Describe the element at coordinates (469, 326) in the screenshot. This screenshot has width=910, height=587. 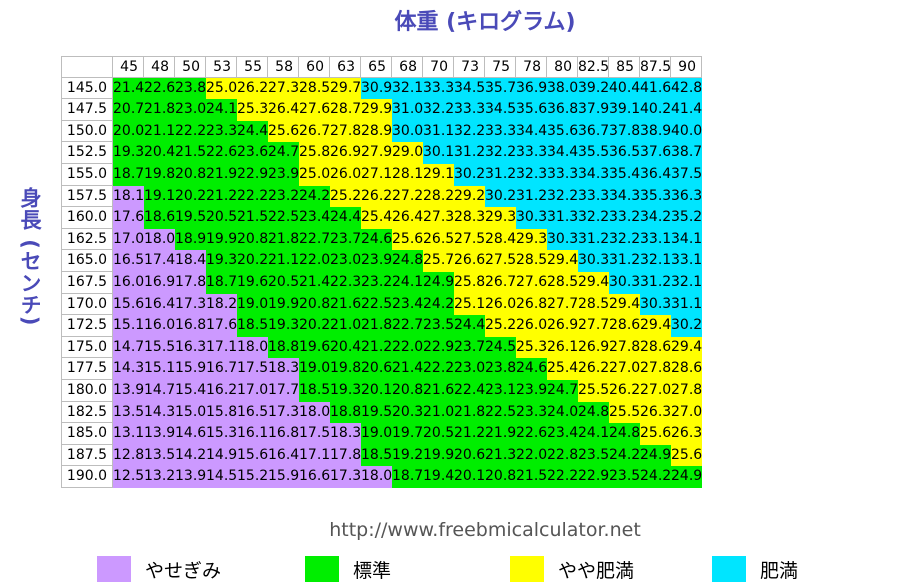
I see `bmi-cell: 24.4` at that location.